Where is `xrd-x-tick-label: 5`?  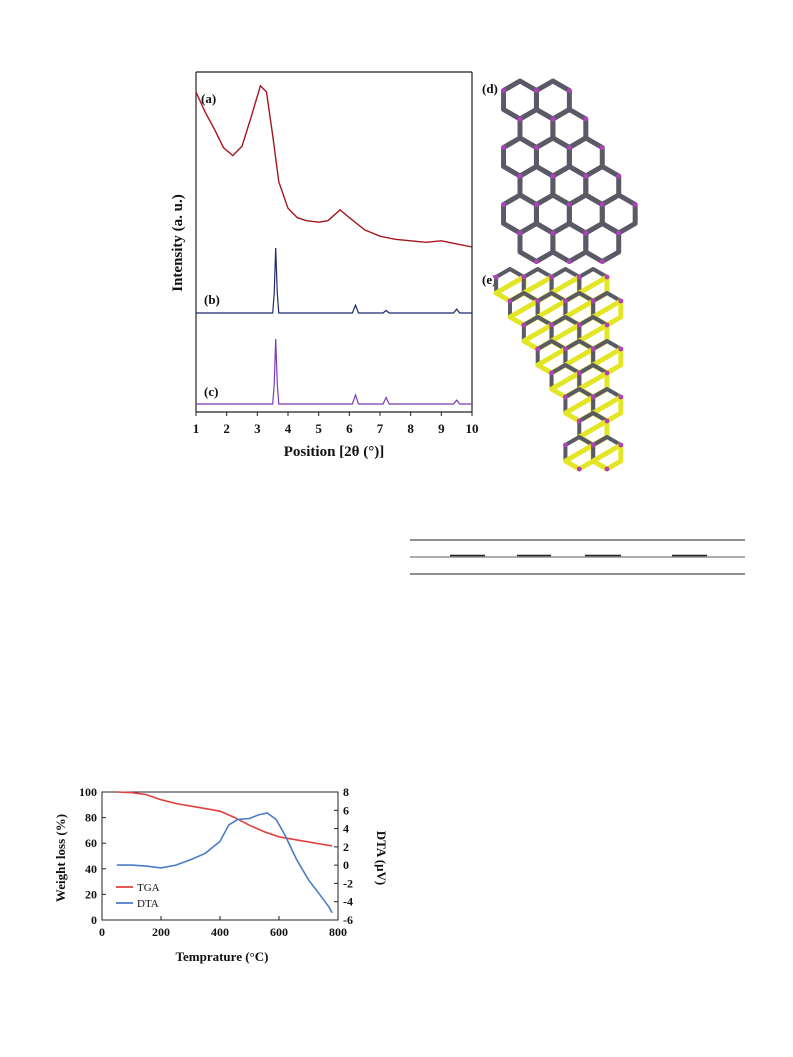 xrd-x-tick-label: 5 is located at coordinates (318, 428).